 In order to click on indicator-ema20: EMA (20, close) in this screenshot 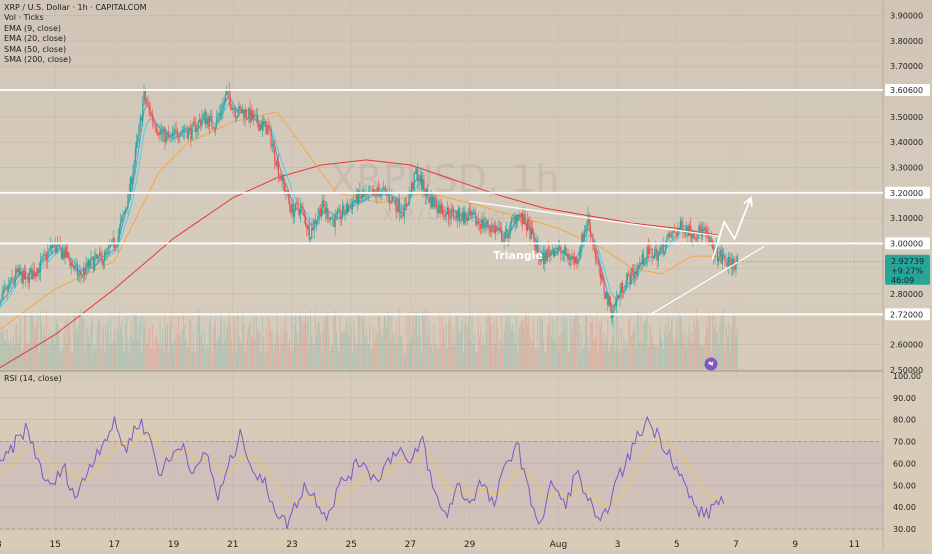, I will do `click(75, 39)`.